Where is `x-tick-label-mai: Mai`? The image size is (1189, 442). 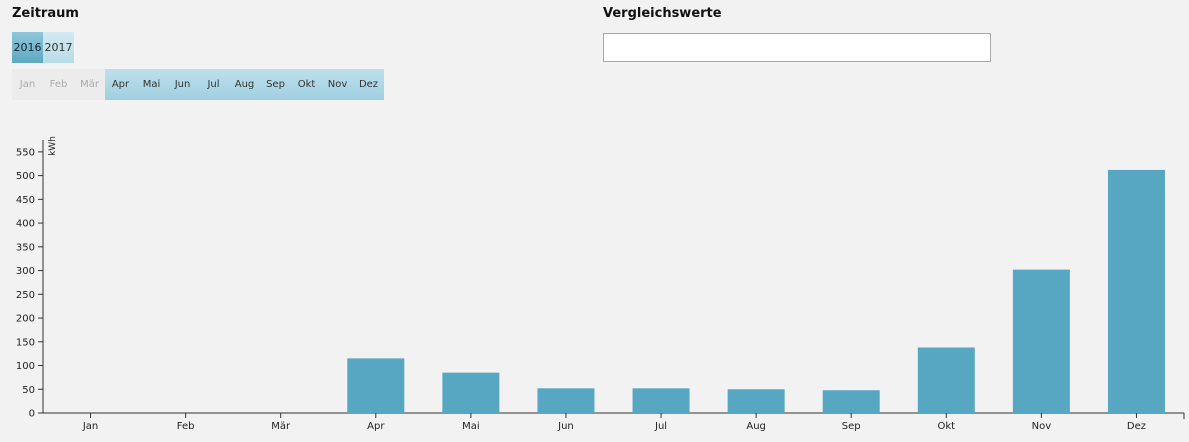
x-tick-label-mai: Mai is located at coordinates (471, 426).